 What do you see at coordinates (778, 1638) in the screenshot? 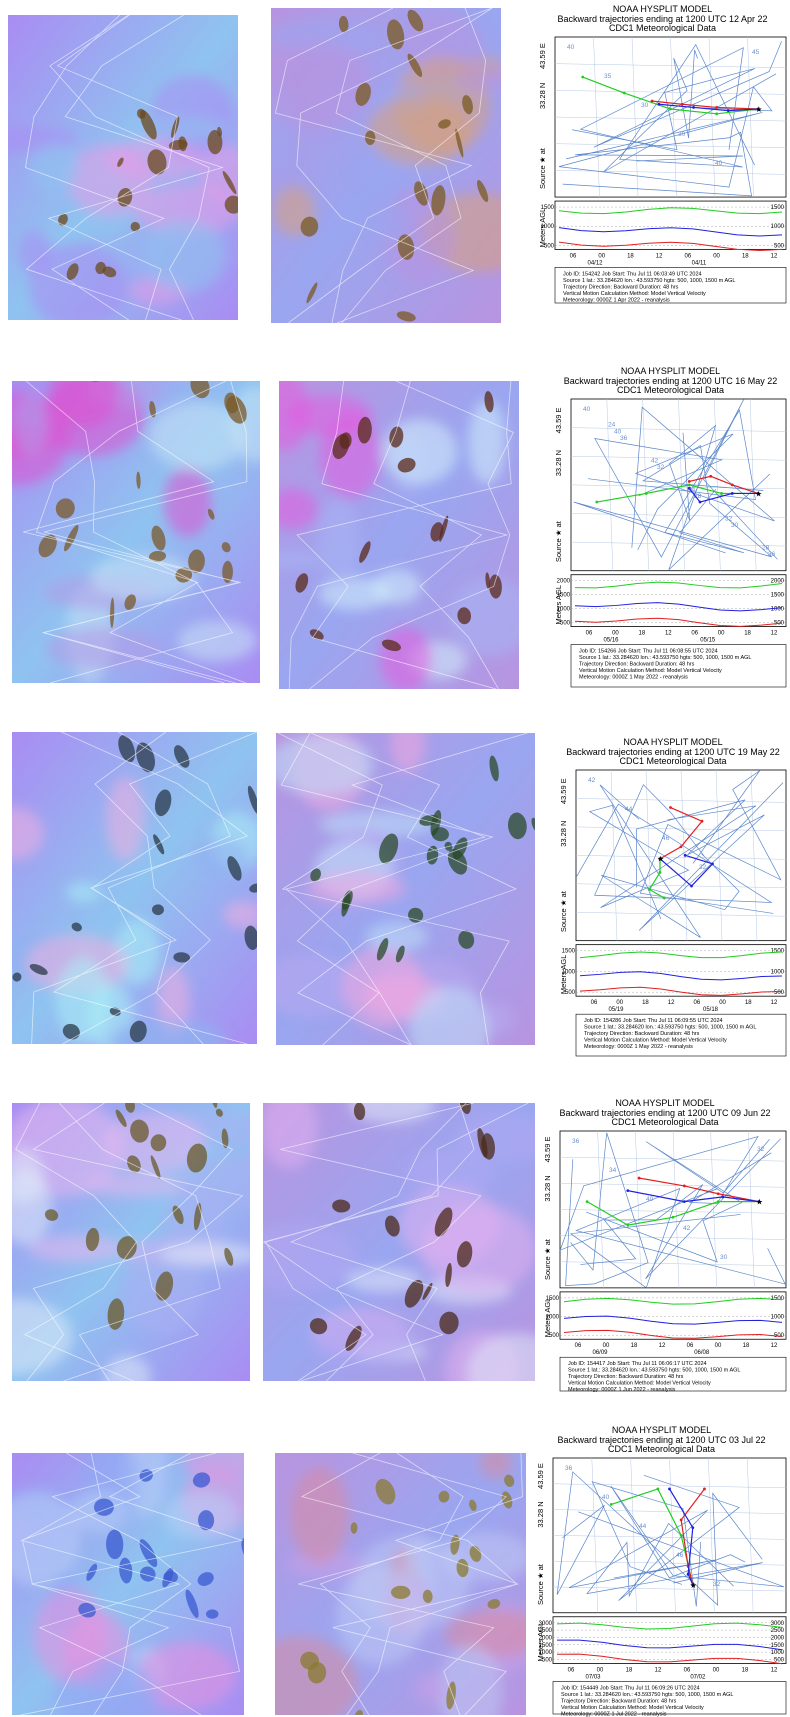
I see `level-label-right: 2000` at bounding box center [778, 1638].